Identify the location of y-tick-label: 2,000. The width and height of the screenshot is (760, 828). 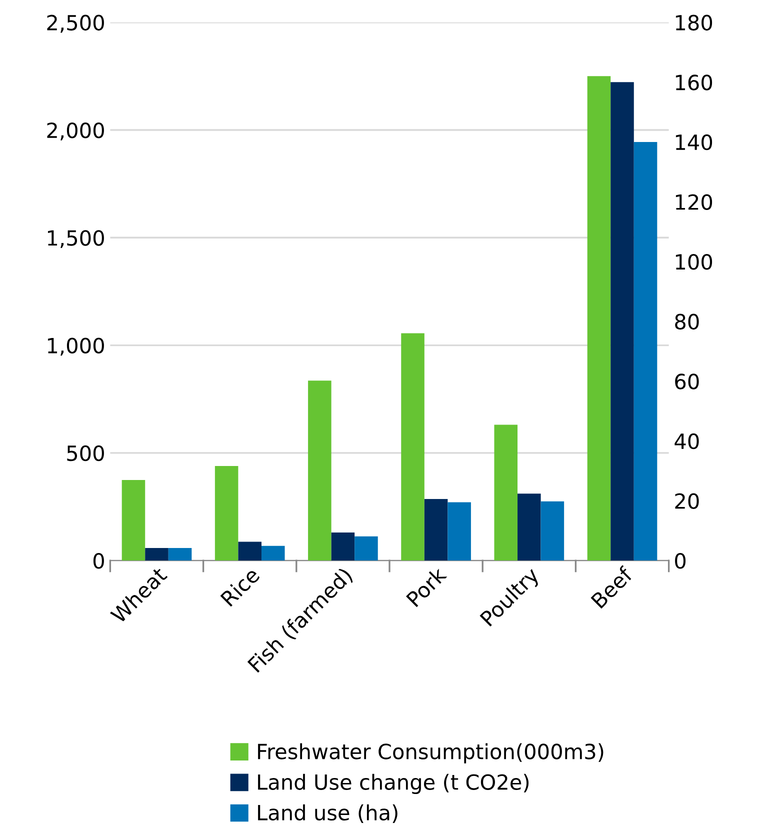
(75, 131).